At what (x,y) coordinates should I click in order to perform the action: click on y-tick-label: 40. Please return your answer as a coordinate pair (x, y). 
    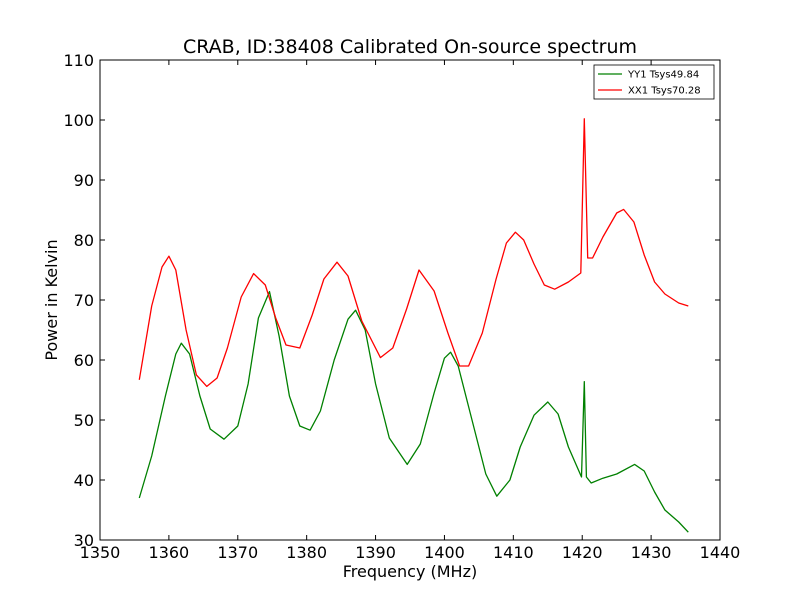
    Looking at the image, I should click on (84, 480).